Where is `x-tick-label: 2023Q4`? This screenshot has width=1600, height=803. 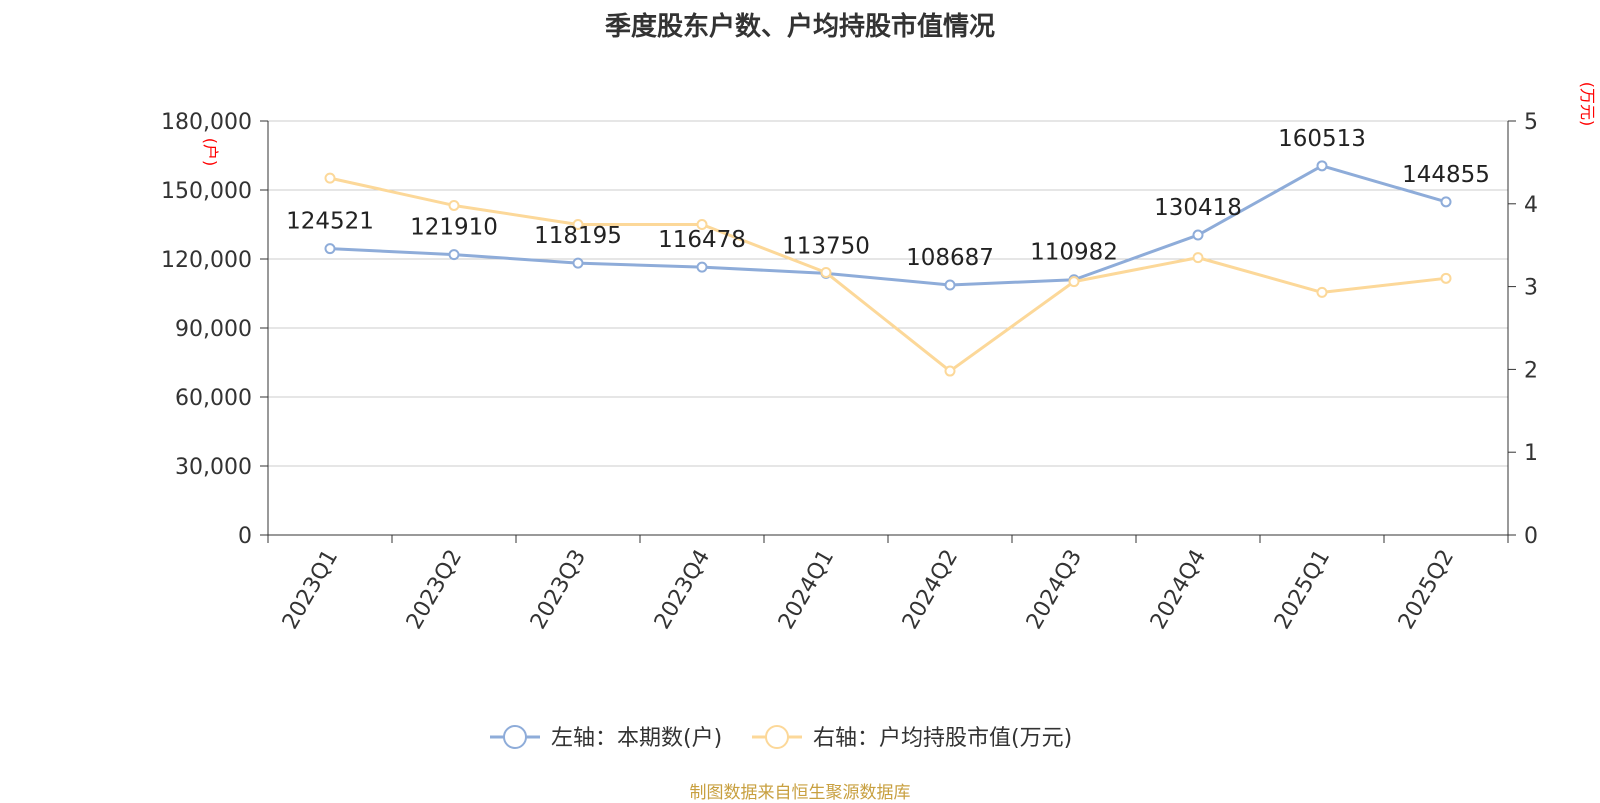
x-tick-label: 2023Q4 is located at coordinates (682, 590).